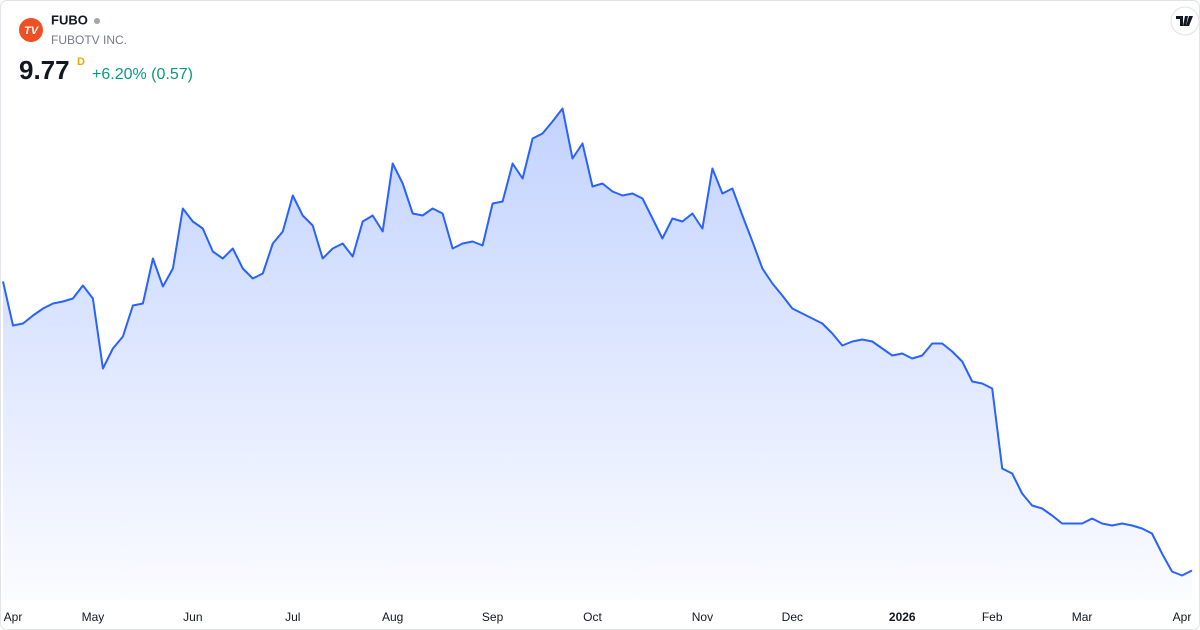 The image size is (1200, 630). What do you see at coordinates (69, 19) in the screenshot?
I see `symbol: FUBO` at bounding box center [69, 19].